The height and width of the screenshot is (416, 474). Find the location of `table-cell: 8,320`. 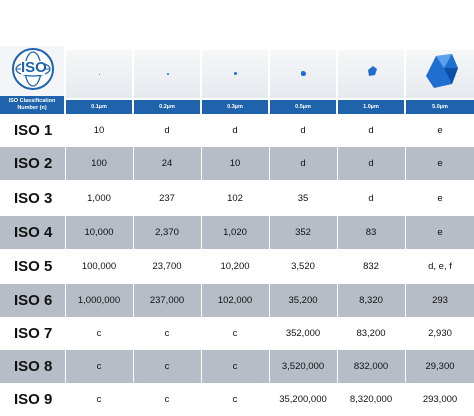

table-cell: 8,320 is located at coordinates (371, 300).